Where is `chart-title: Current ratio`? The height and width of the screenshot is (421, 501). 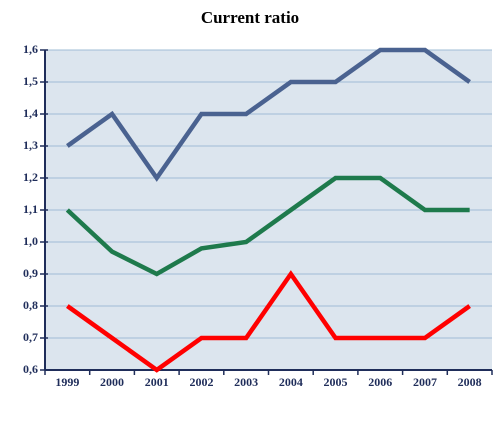 chart-title: Current ratio is located at coordinates (250, 17).